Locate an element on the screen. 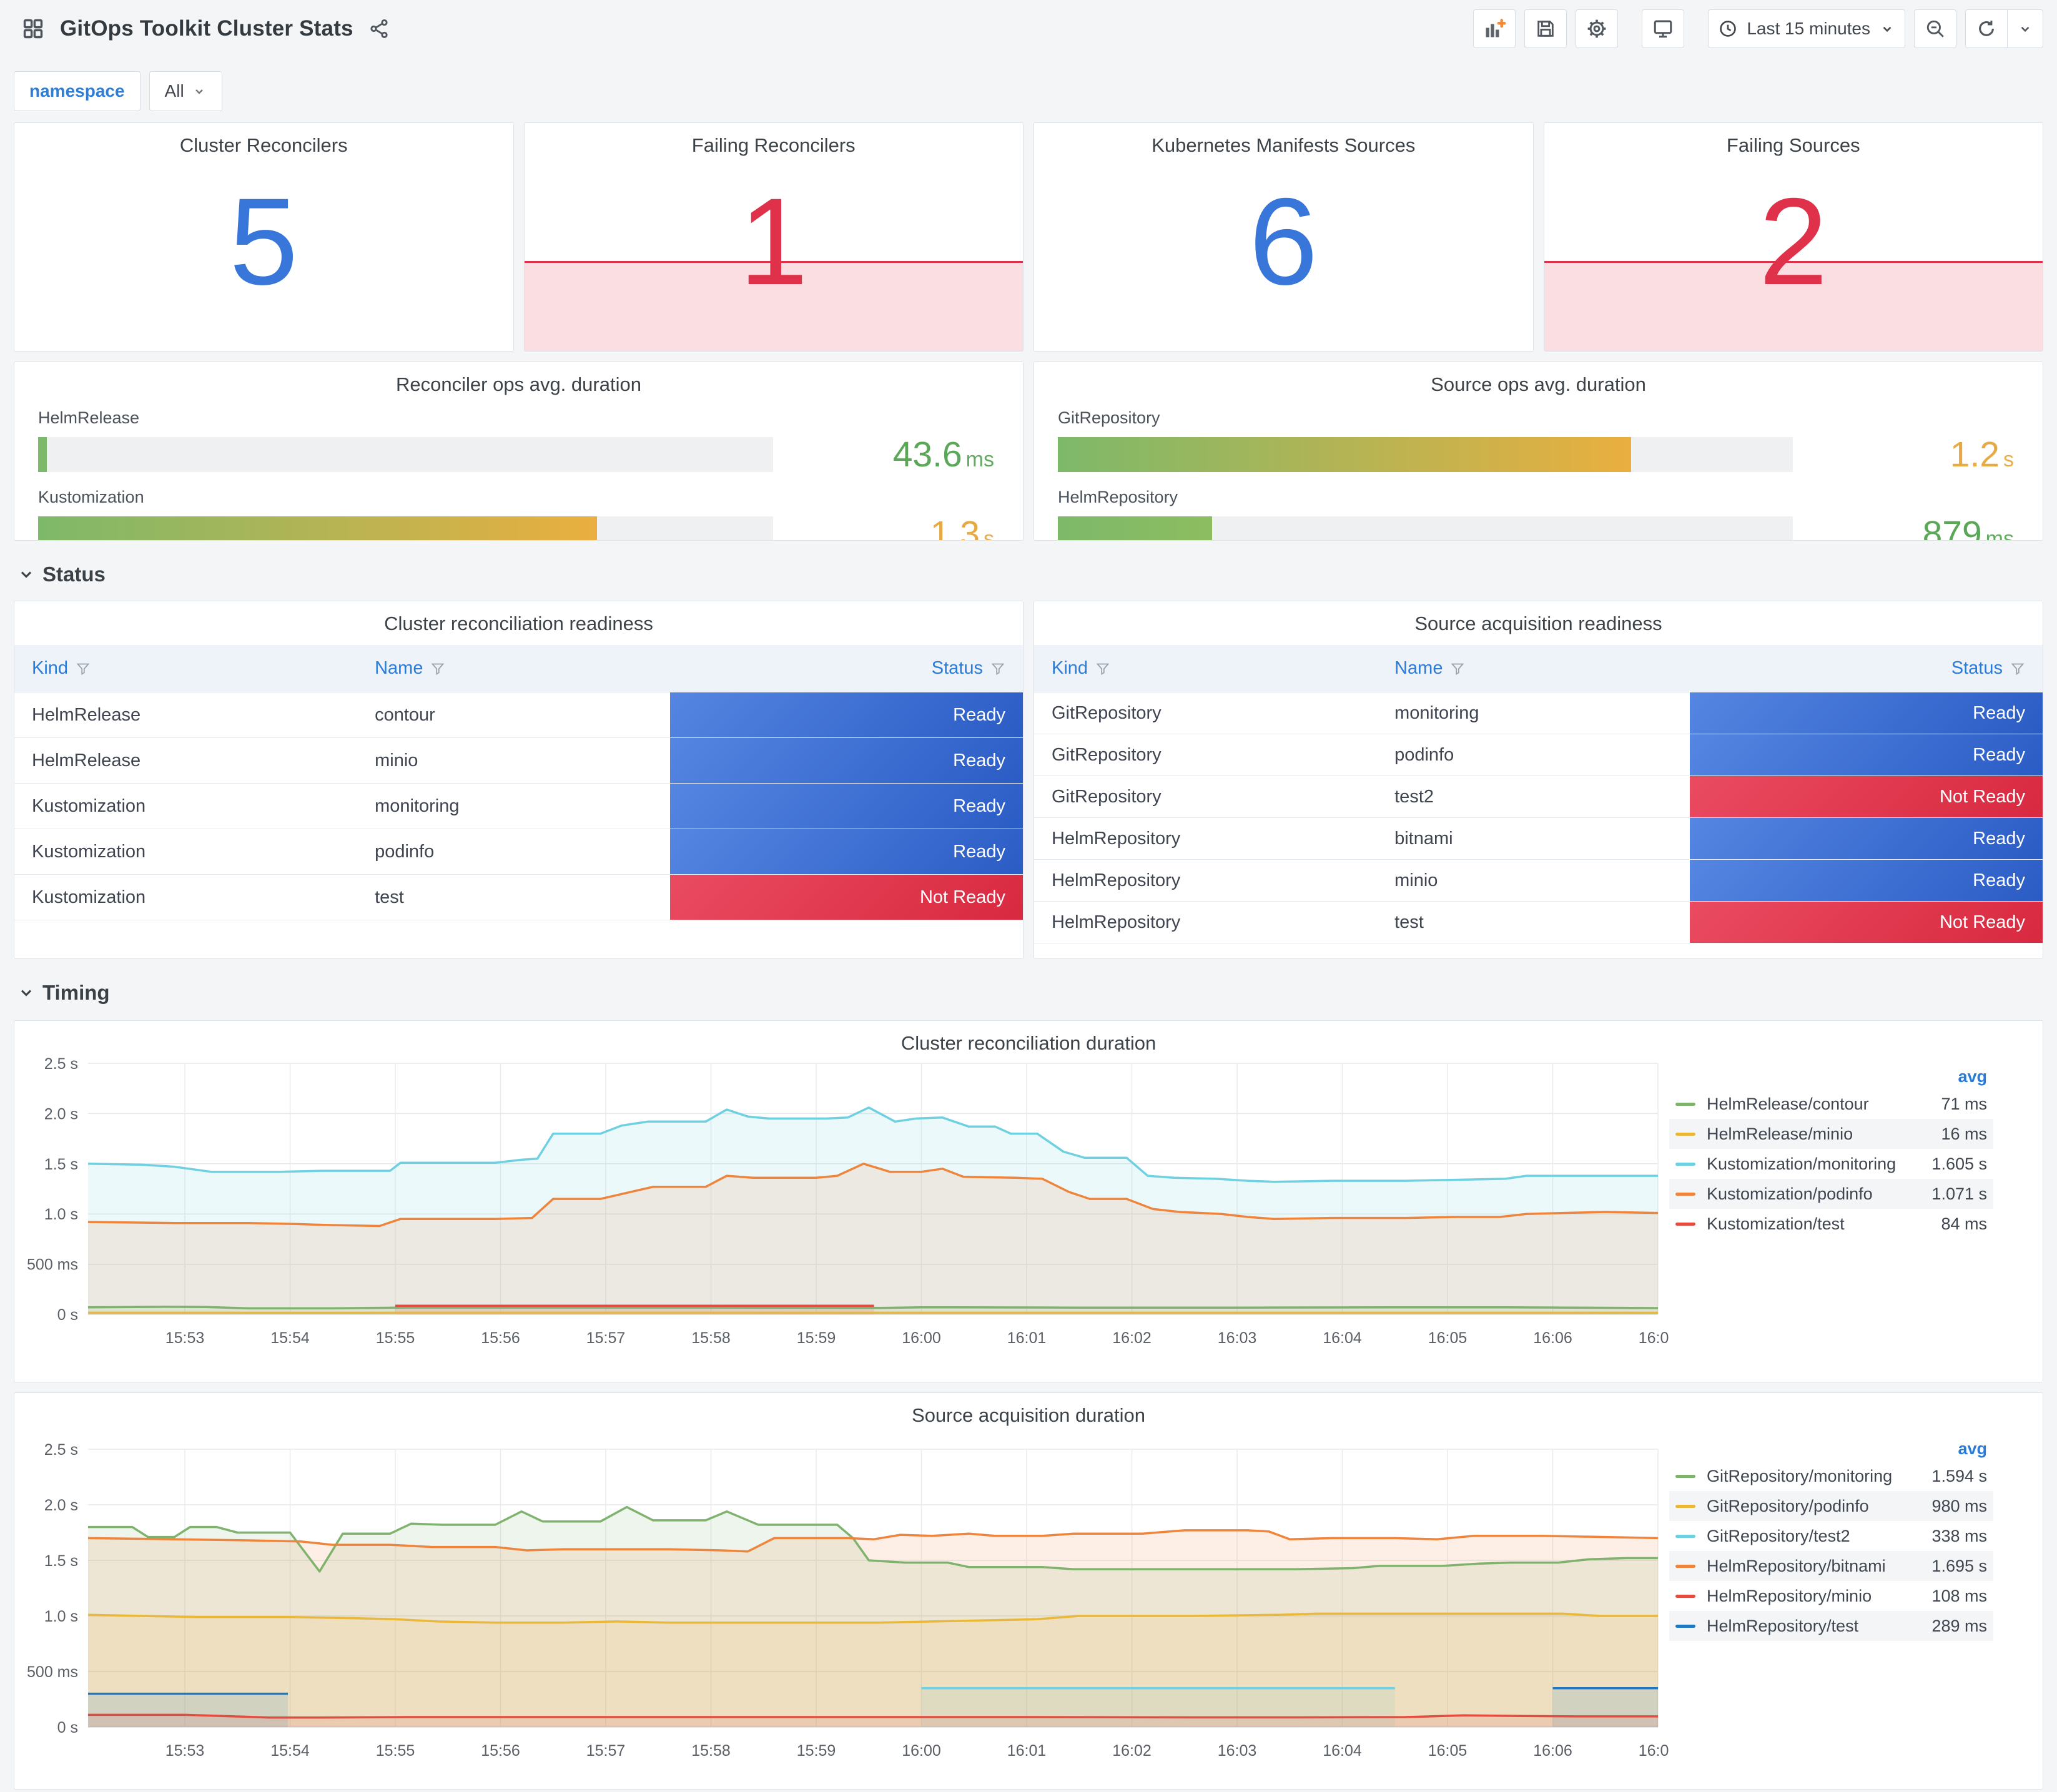 The width and height of the screenshot is (2057, 1792). chevron-down-icon is located at coordinates (2026, 29).